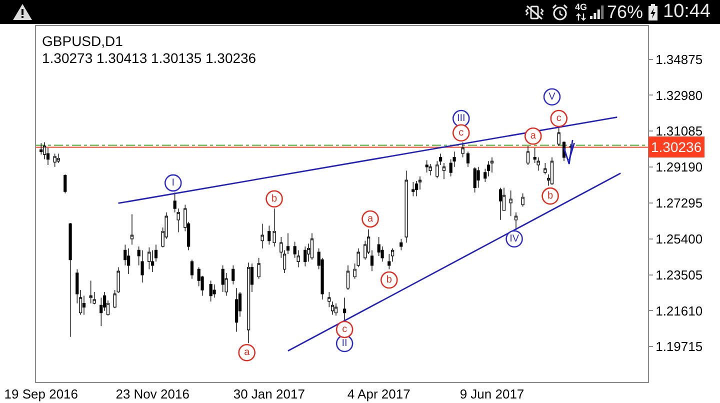 Image resolution: width=720 pixels, height=403 pixels. Describe the element at coordinates (41, 394) in the screenshot. I see `x-tick-label: 19 Sep 2016` at that location.